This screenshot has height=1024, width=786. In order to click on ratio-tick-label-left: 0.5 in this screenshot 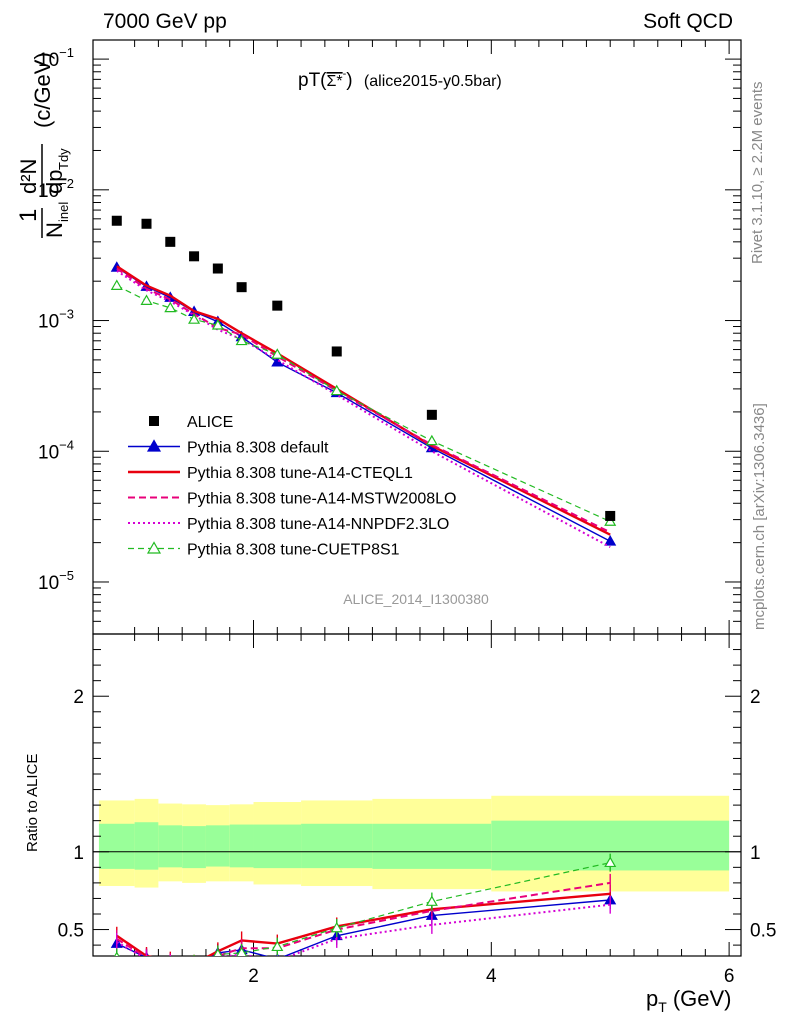, I will do `click(71, 931)`.